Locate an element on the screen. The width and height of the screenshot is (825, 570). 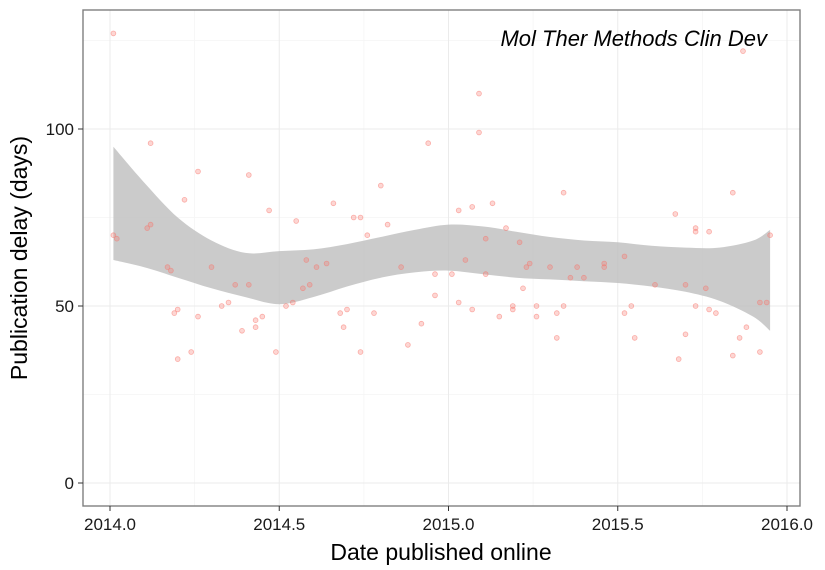
x-axis-ticks is located at coordinates (448, 508).